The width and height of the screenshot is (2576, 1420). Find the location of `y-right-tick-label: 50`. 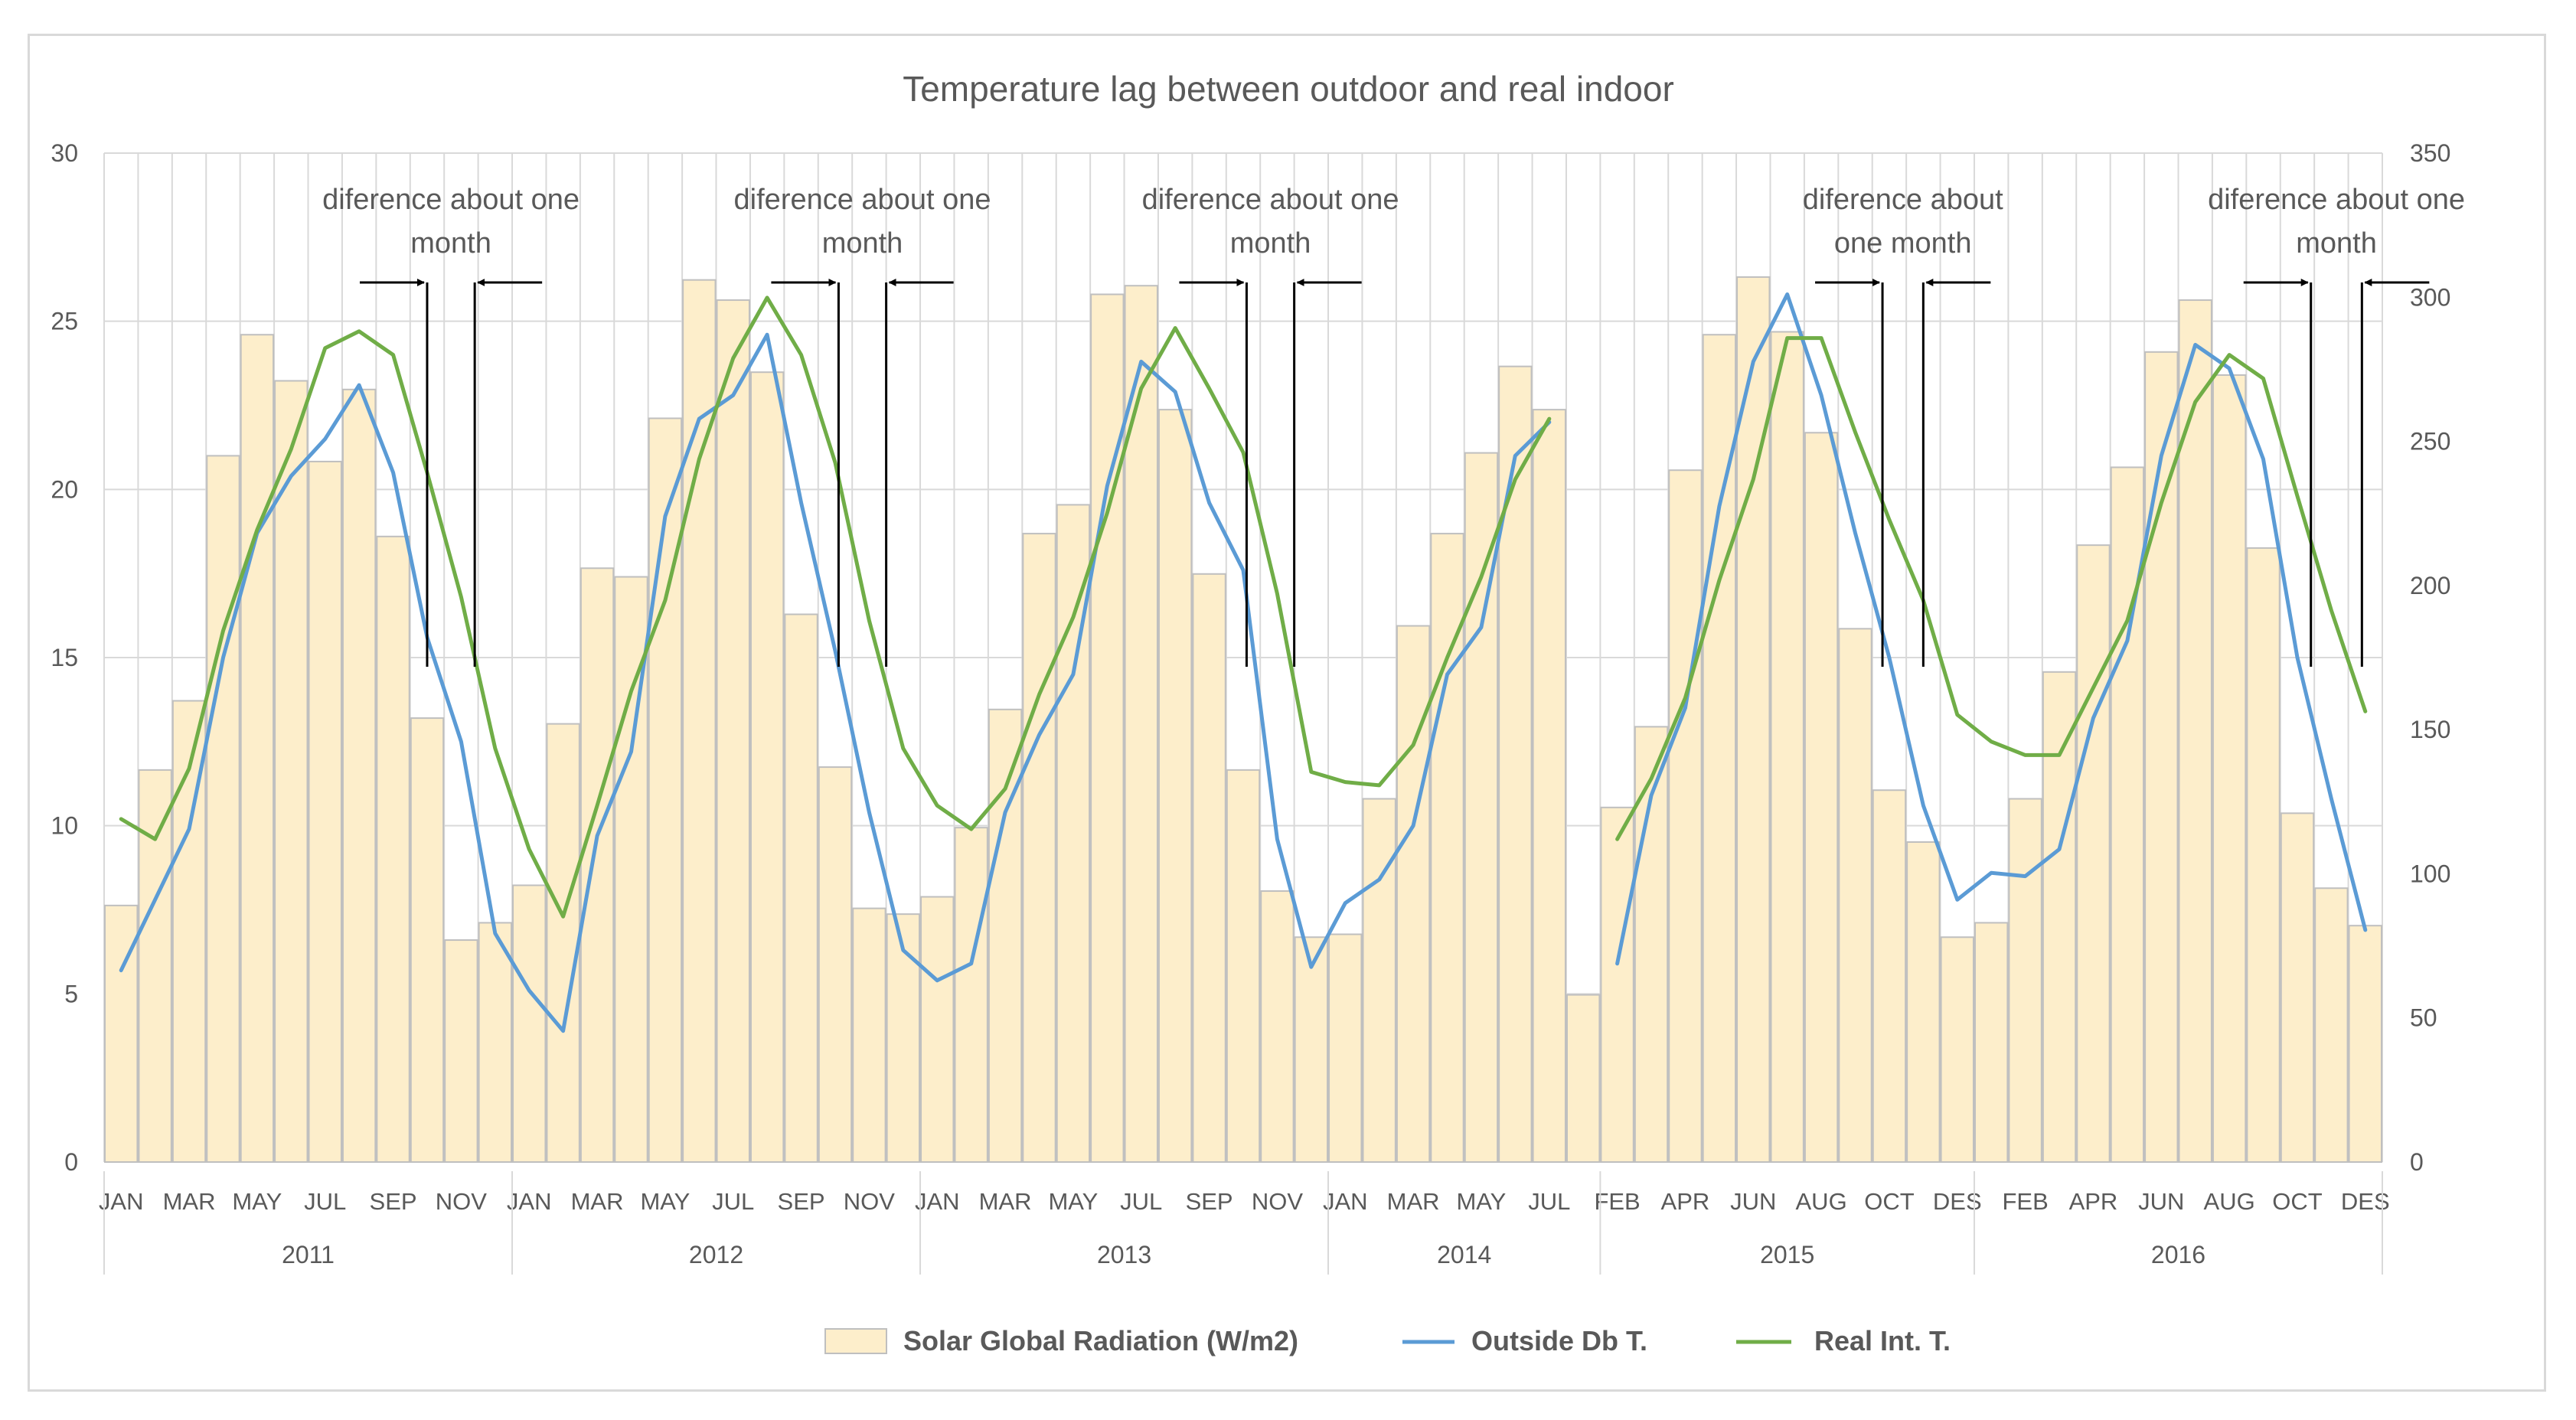

y-right-tick-label: 50 is located at coordinates (2423, 1018).